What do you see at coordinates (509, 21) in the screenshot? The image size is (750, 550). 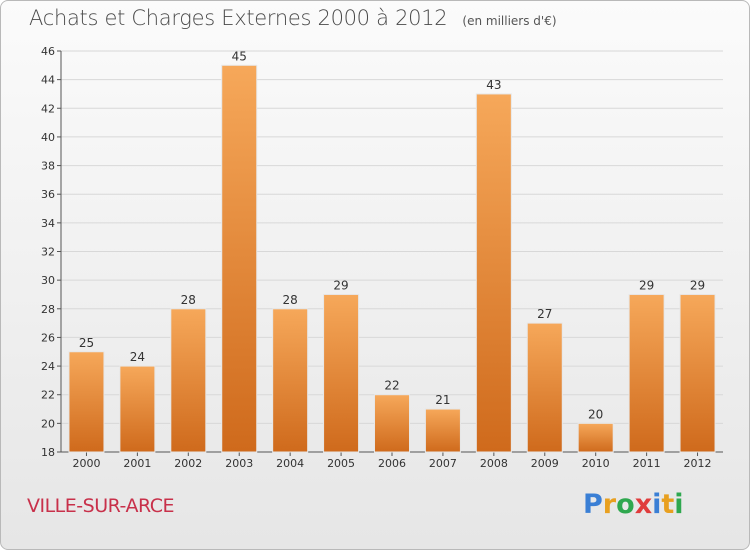 I see `chart-unit-note: (en milliers d'€)` at bounding box center [509, 21].